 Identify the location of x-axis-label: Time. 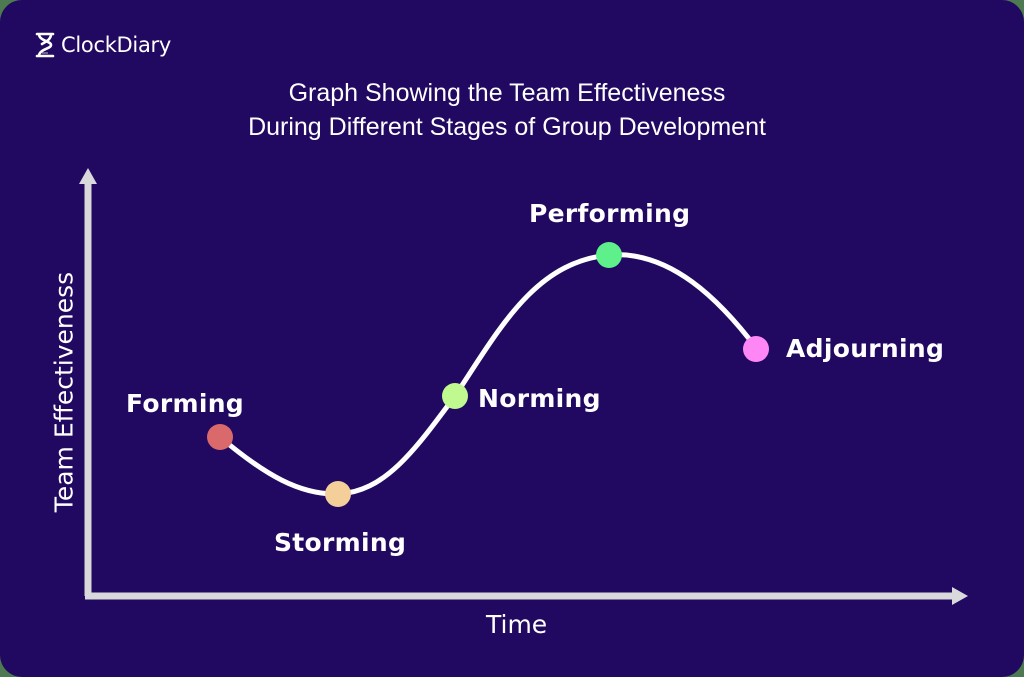
(517, 624).